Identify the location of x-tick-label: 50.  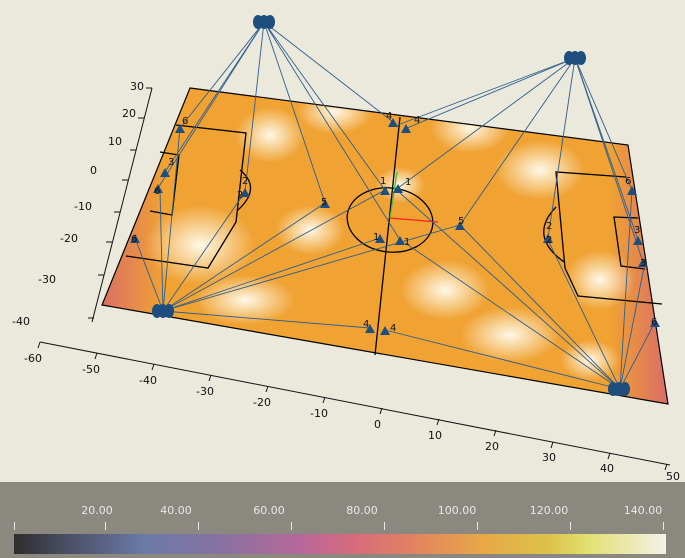
(673, 476).